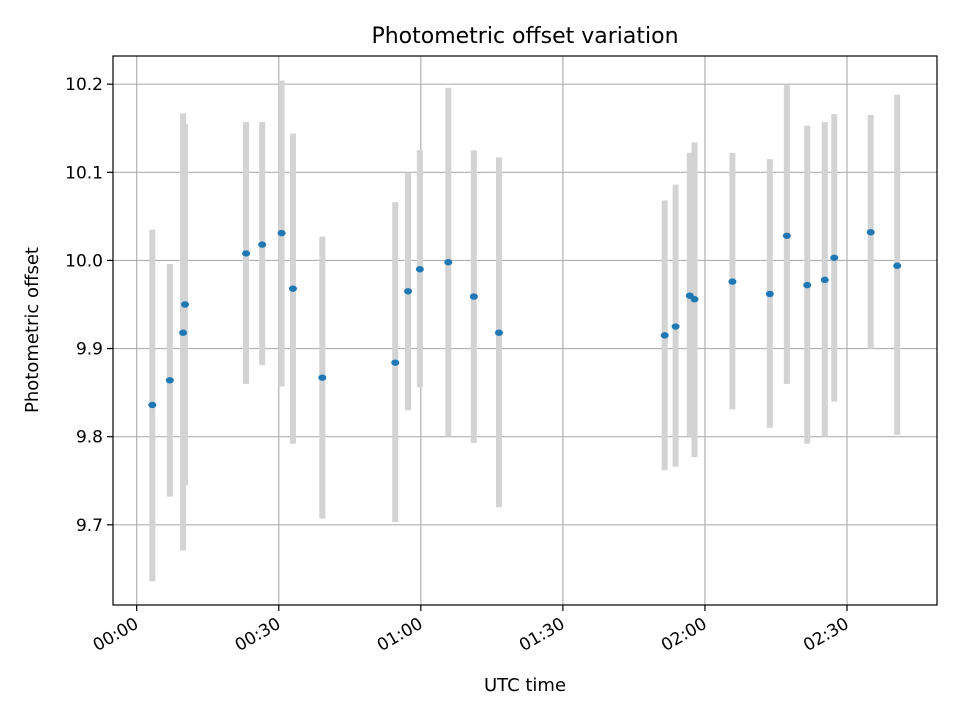 This screenshot has height=720, width=960. Describe the element at coordinates (89, 350) in the screenshot. I see `y-tick-label: 9.9` at that location.